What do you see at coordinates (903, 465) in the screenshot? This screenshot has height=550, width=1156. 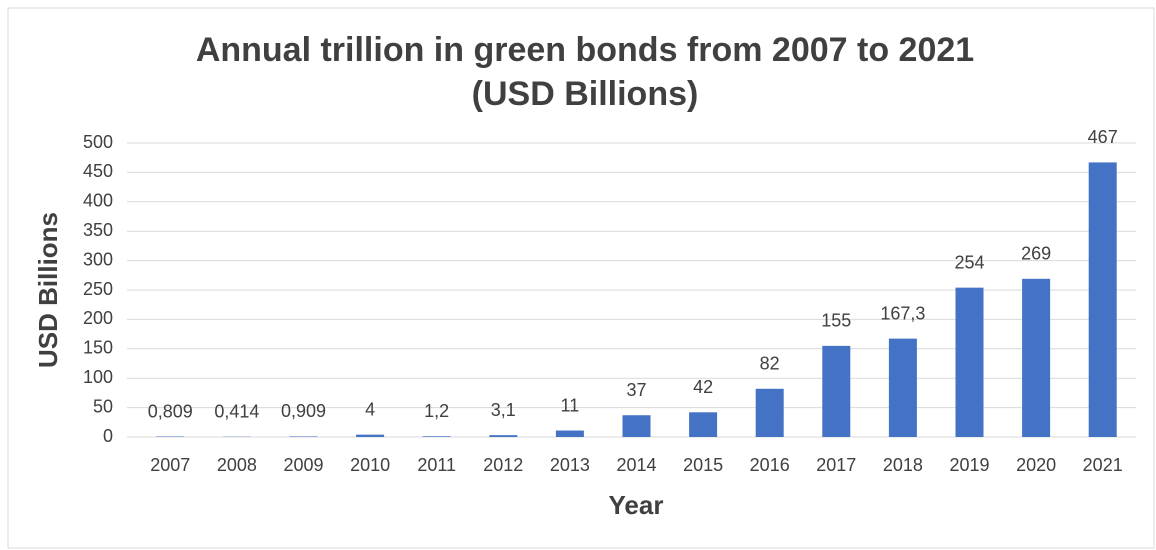 I see `x-tick-label: 2018` at bounding box center [903, 465].